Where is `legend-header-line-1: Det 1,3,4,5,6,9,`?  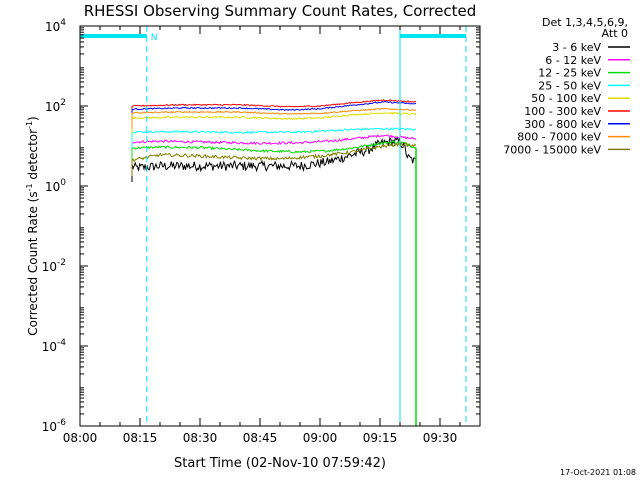
legend-header-line-1: Det 1,3,4,5,6,9, is located at coordinates (585, 22).